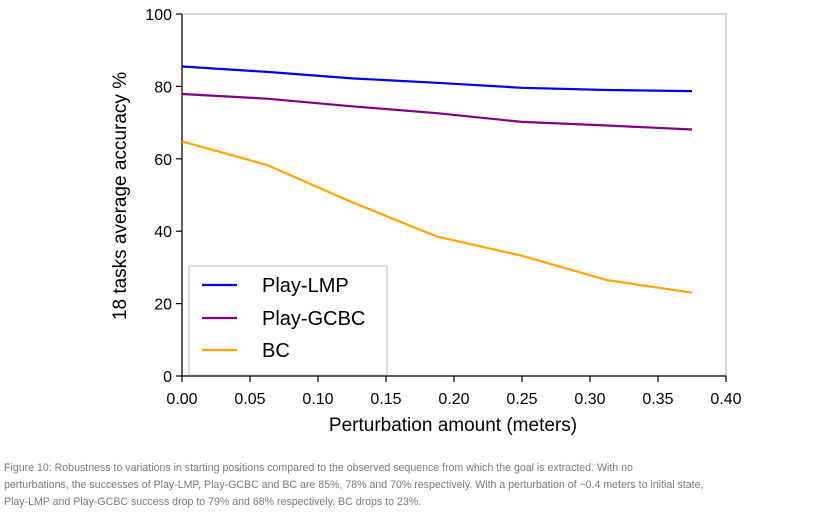 The height and width of the screenshot is (518, 839). Describe the element at coordinates (158, 15) in the screenshot. I see `y-tick-label: 100` at that location.